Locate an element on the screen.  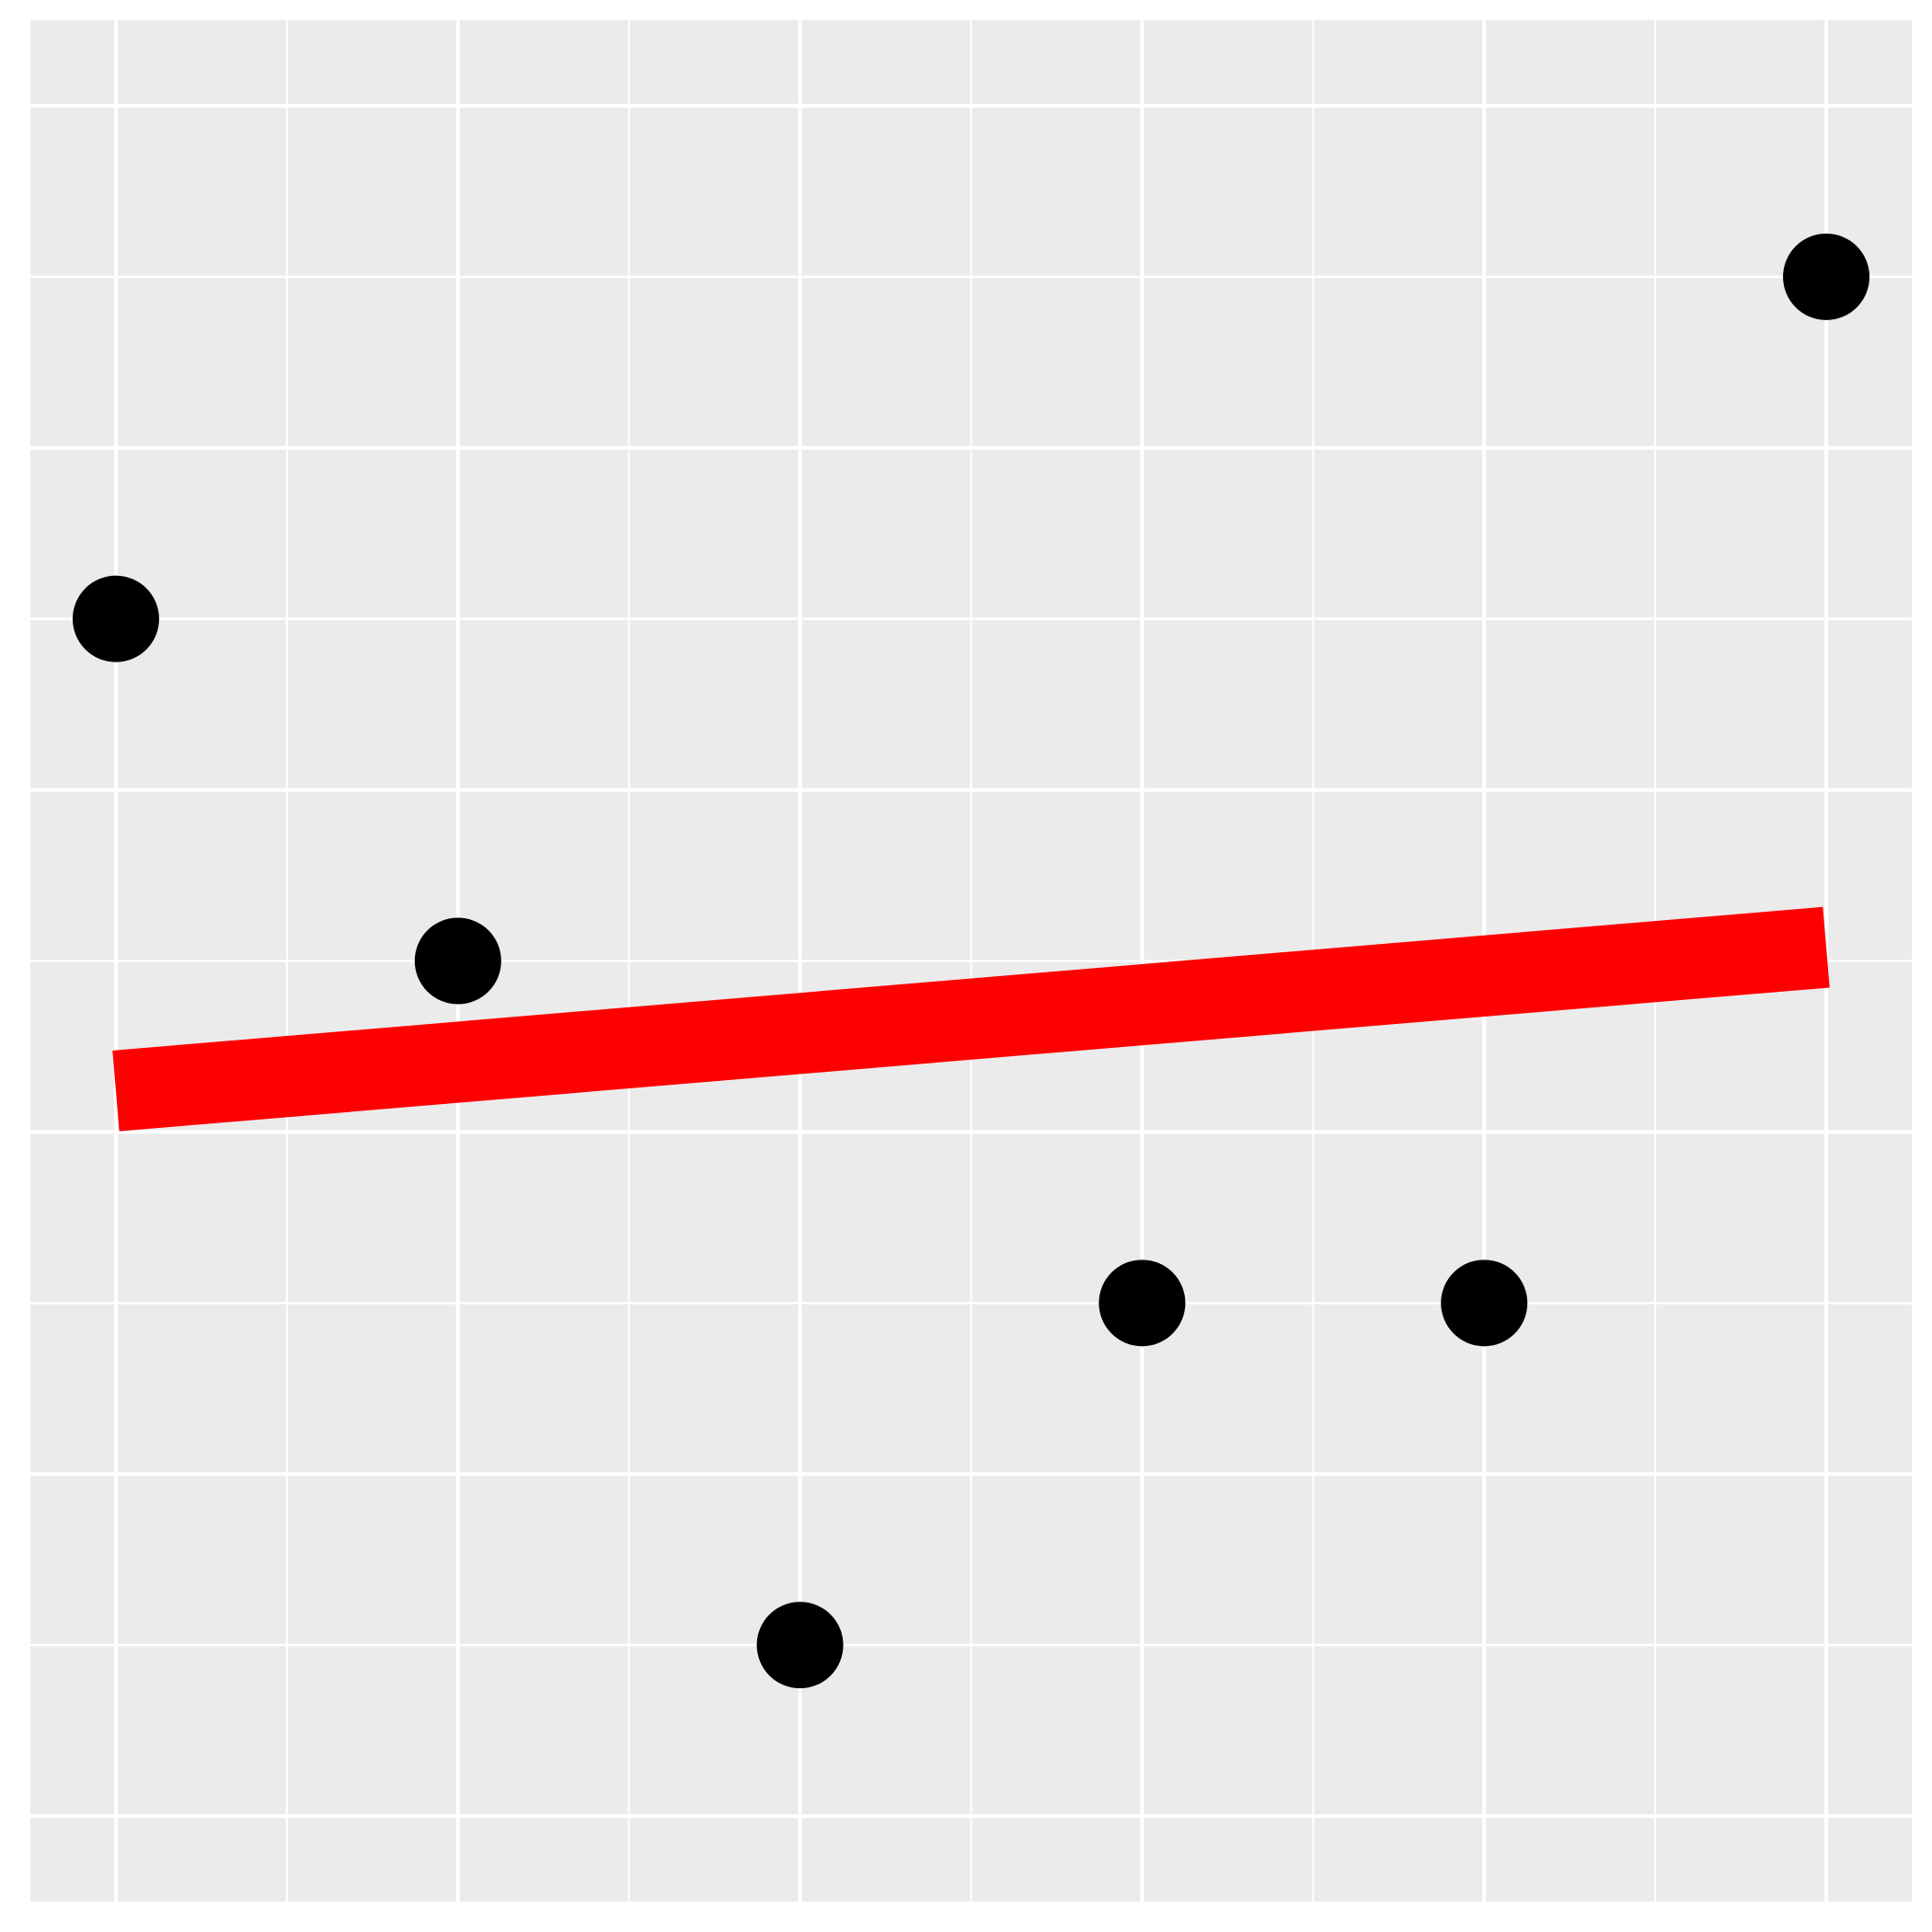
trend-line is located at coordinates (971, 1019).